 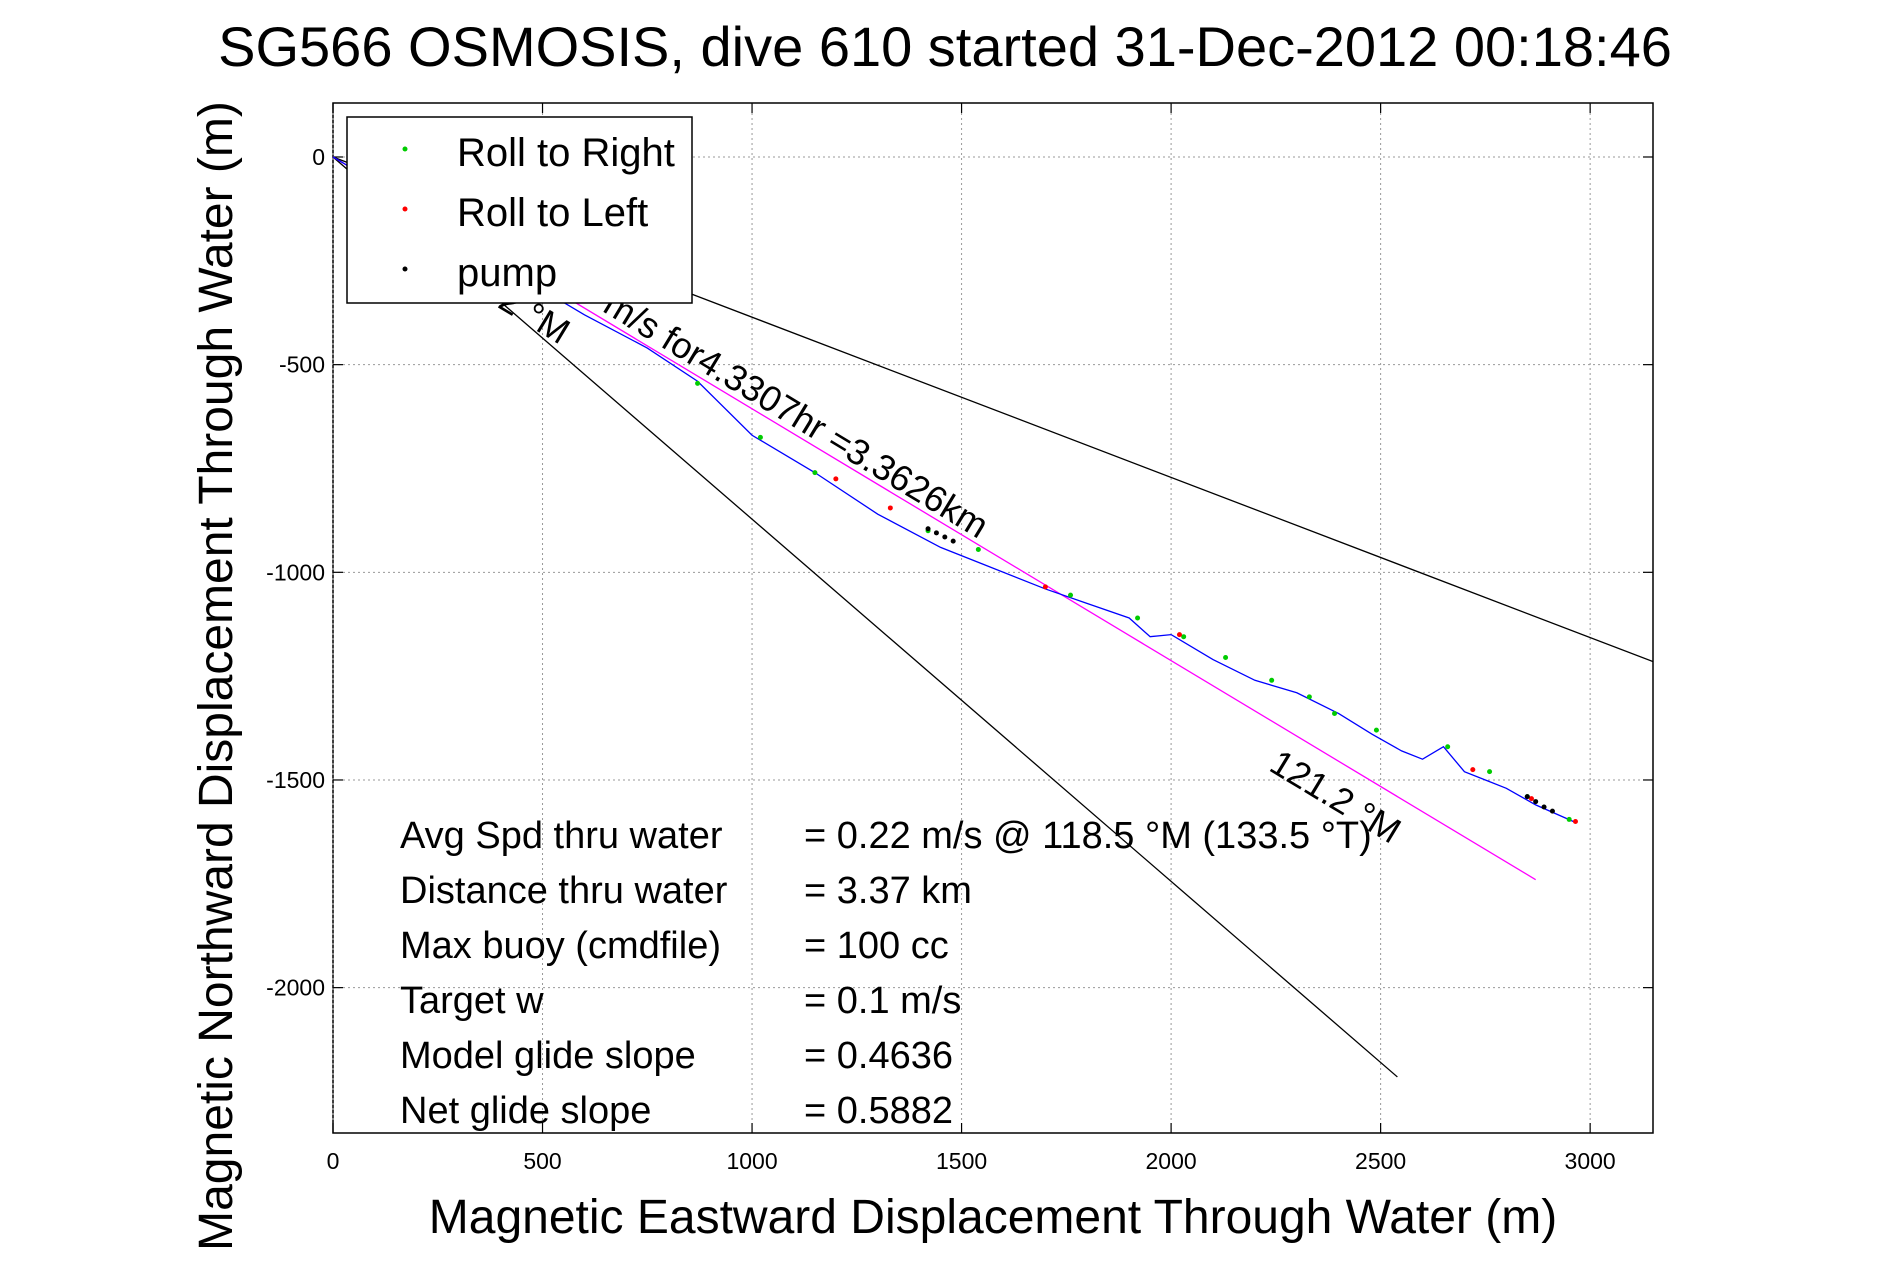 What do you see at coordinates (878, 1056) in the screenshot?
I see `stats-value: = 0.4636` at bounding box center [878, 1056].